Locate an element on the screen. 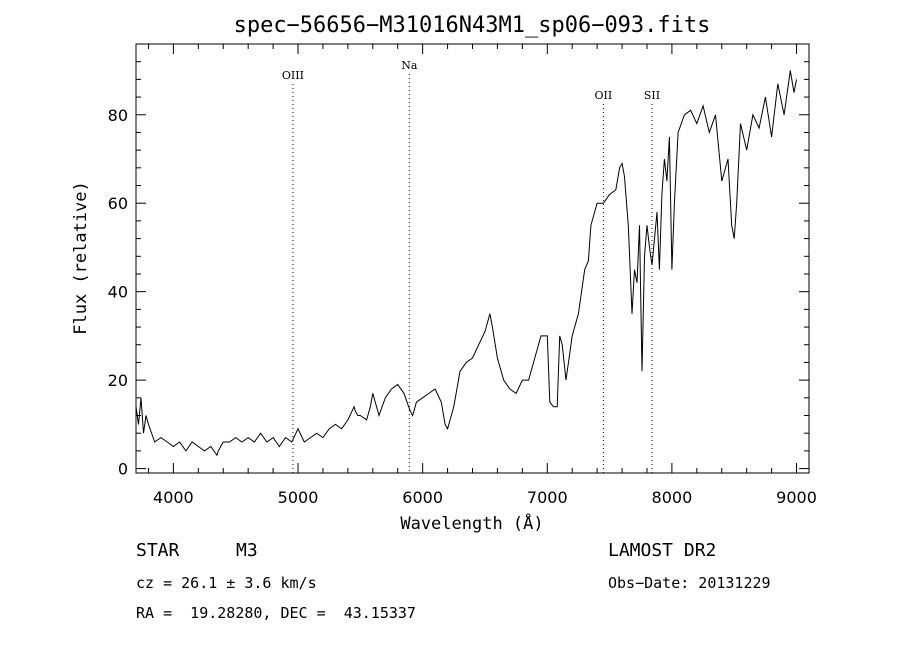  x-tick-label: 4000 is located at coordinates (173, 497).